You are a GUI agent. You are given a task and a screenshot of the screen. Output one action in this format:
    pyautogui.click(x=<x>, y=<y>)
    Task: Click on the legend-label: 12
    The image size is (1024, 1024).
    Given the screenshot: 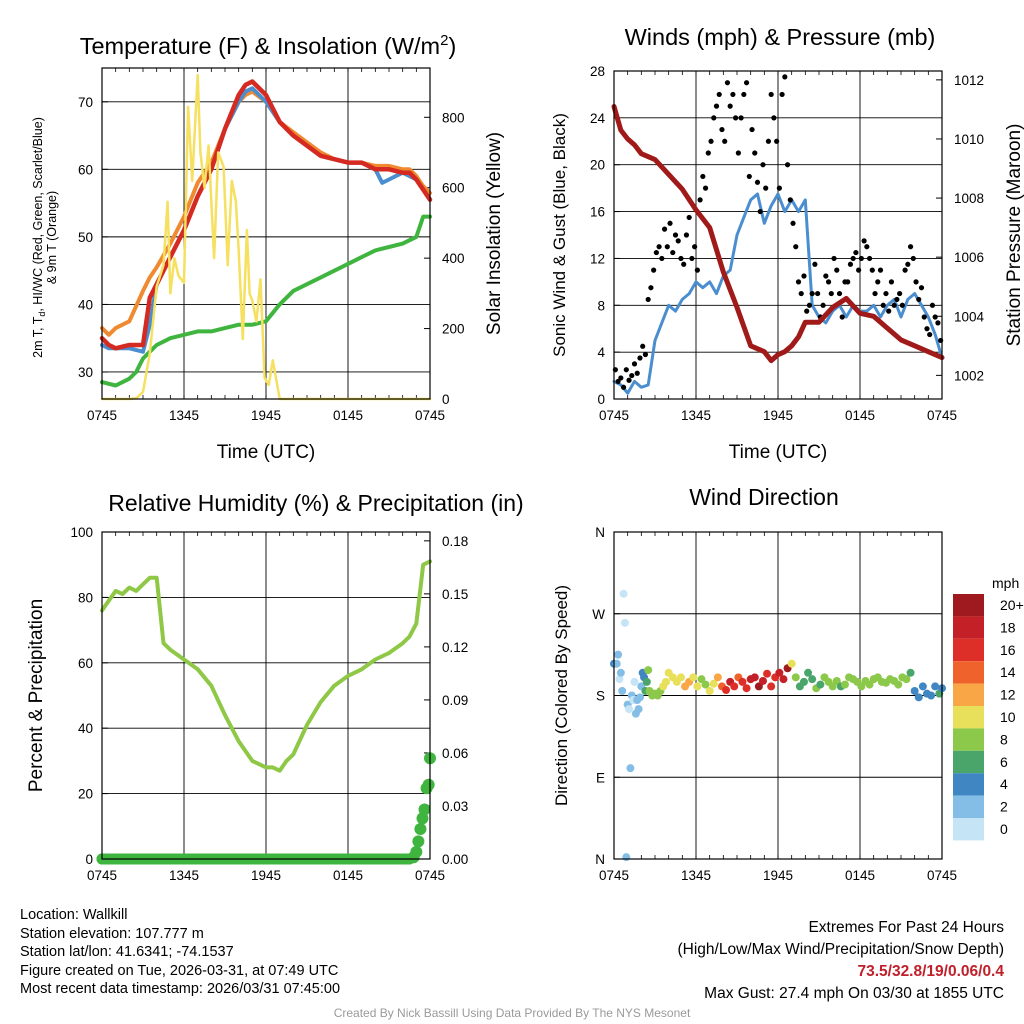 What is the action you would take?
    pyautogui.click(x=1008, y=695)
    